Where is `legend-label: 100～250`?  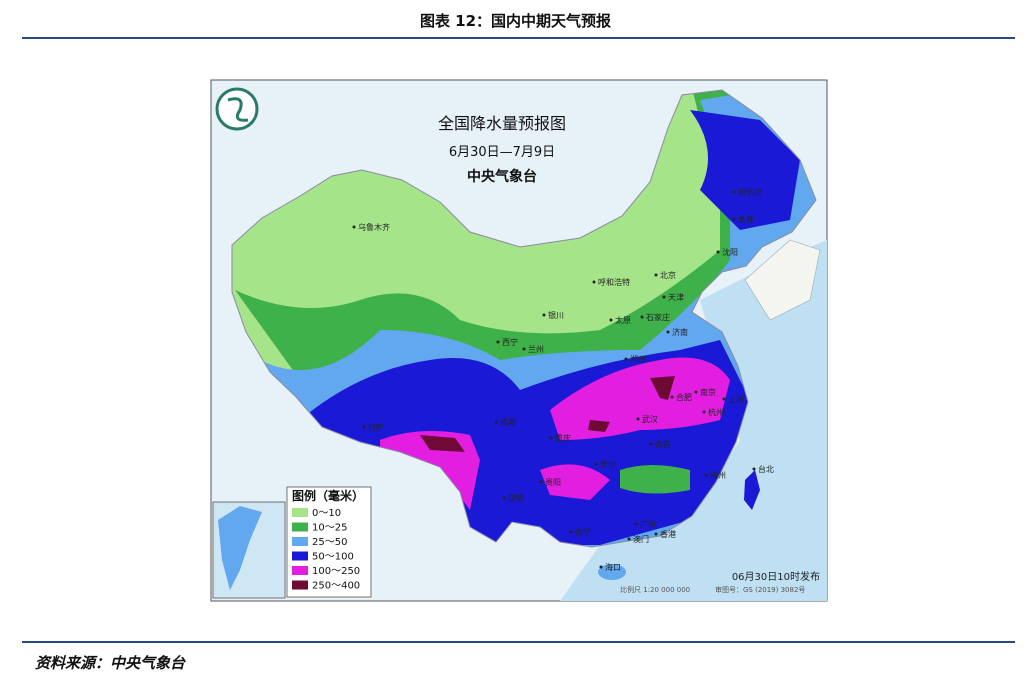 legend-label: 100～250 is located at coordinates (336, 571).